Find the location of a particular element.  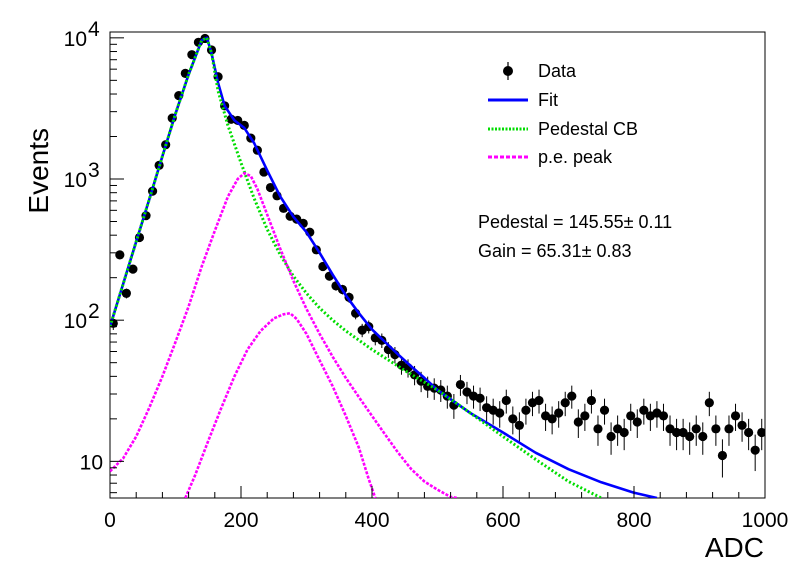

y-tick-exponent: 3 is located at coordinates (94, 170).